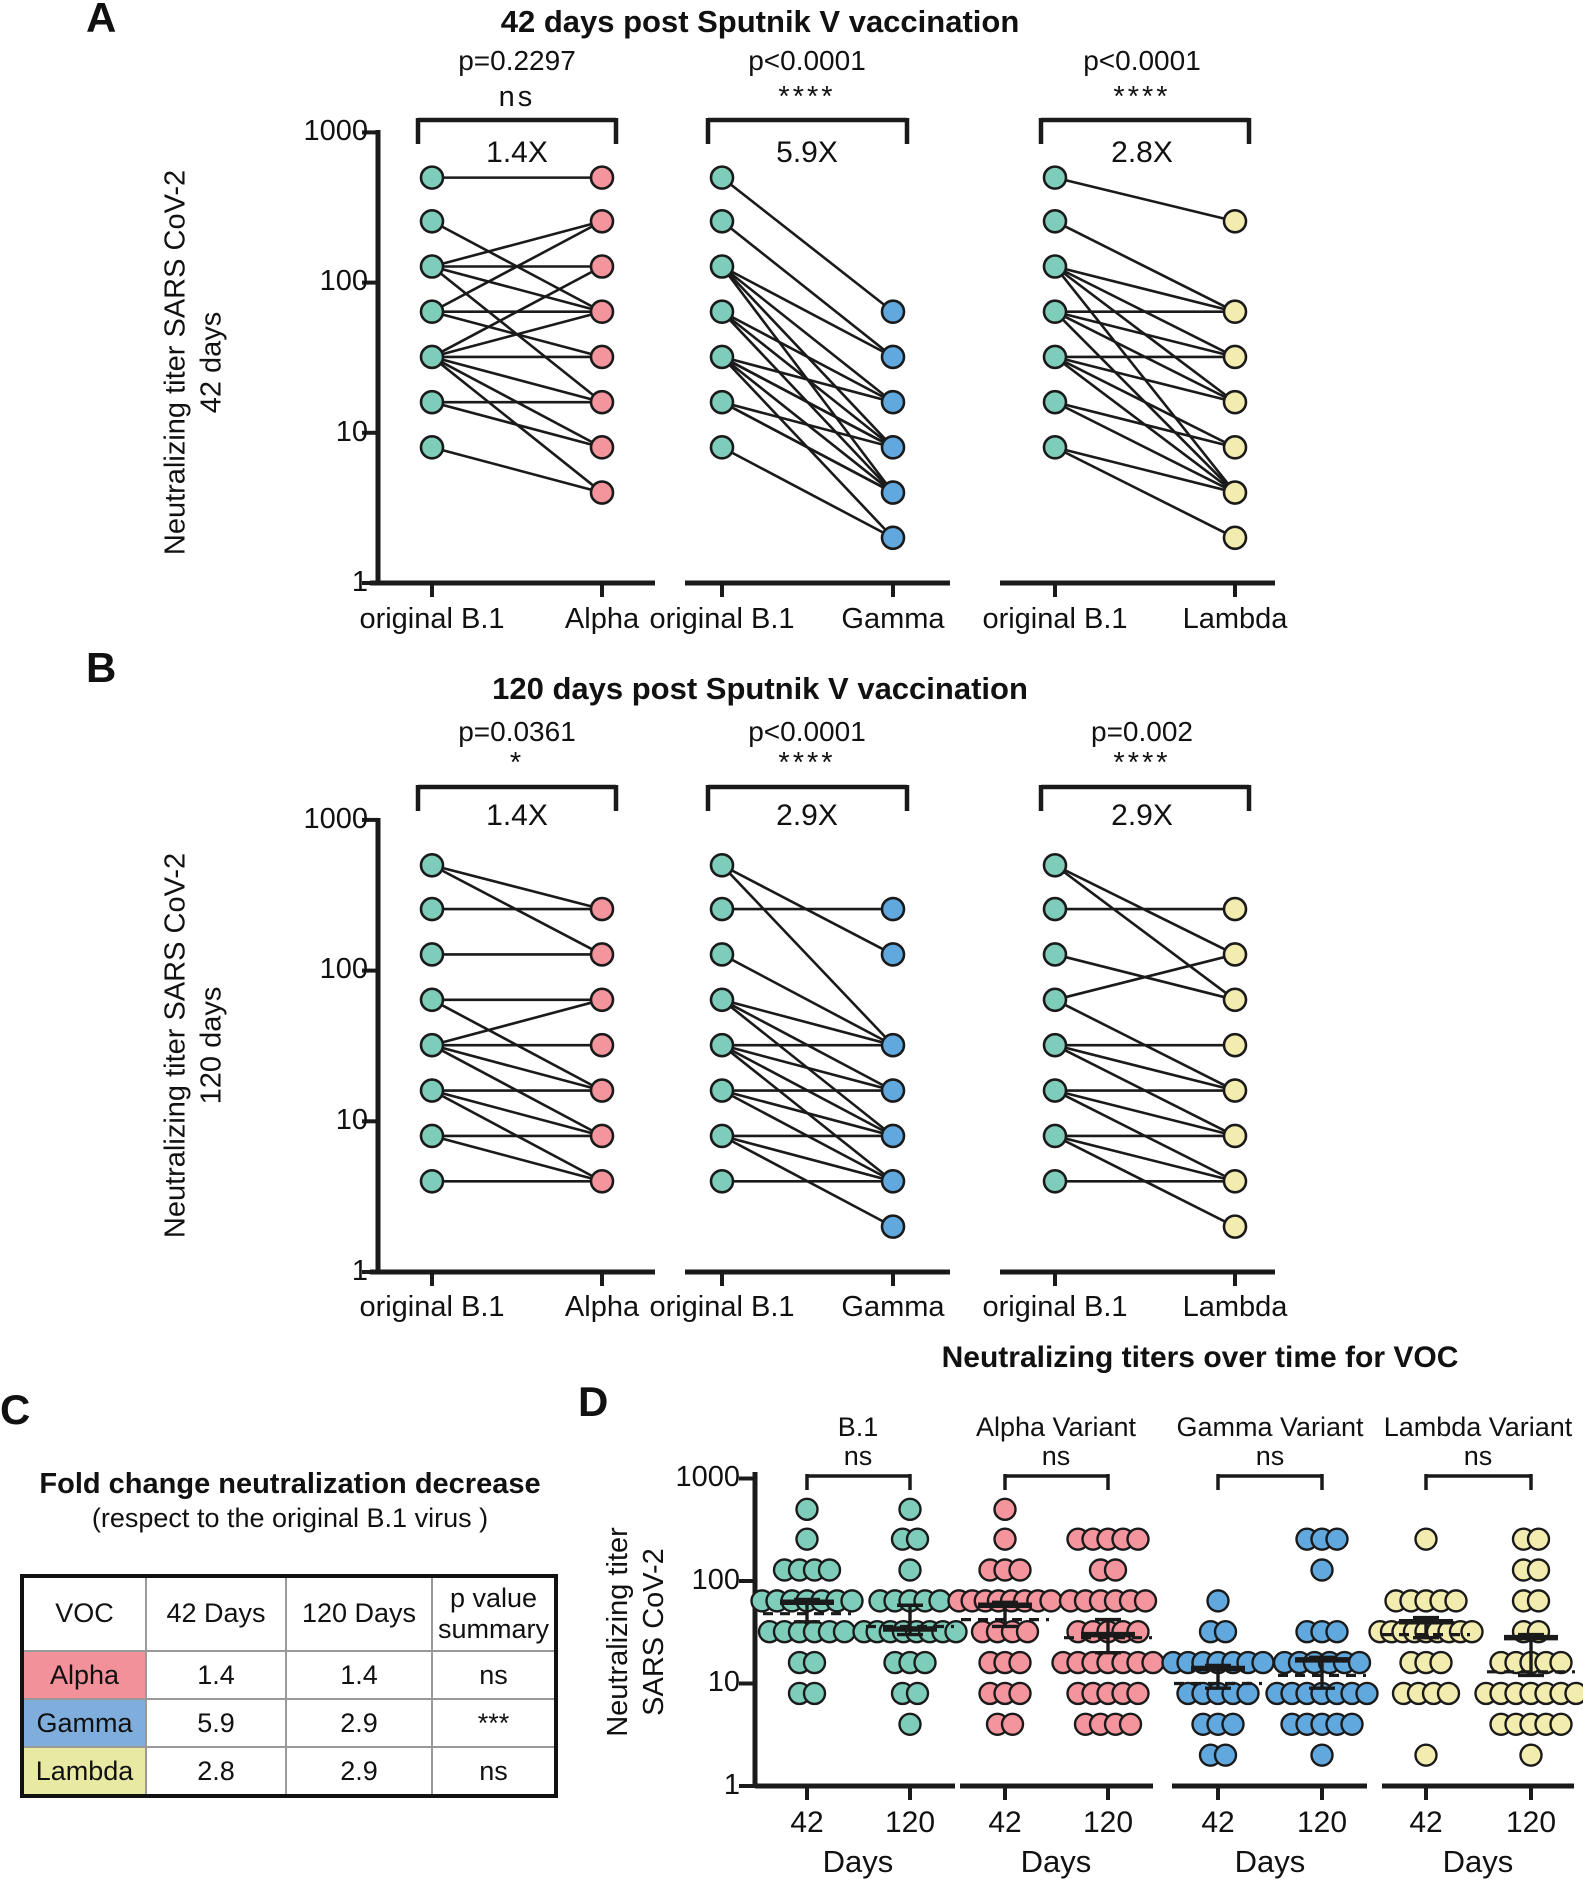 Image resolution: width=1583 pixels, height=1884 pixels. I want to click on panel-a-y-axis-label: Neutralizing titer SARS CoV-2 42 days, so click(205, 363).